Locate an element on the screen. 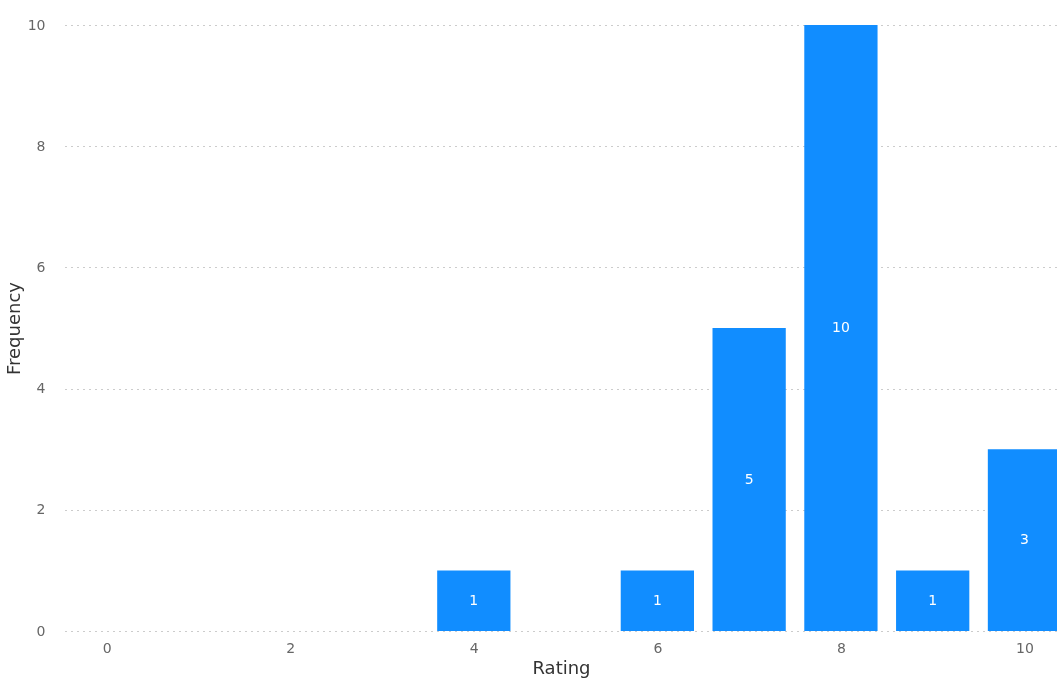 This screenshot has height=682, width=1057. data-label: 5 is located at coordinates (749, 478).